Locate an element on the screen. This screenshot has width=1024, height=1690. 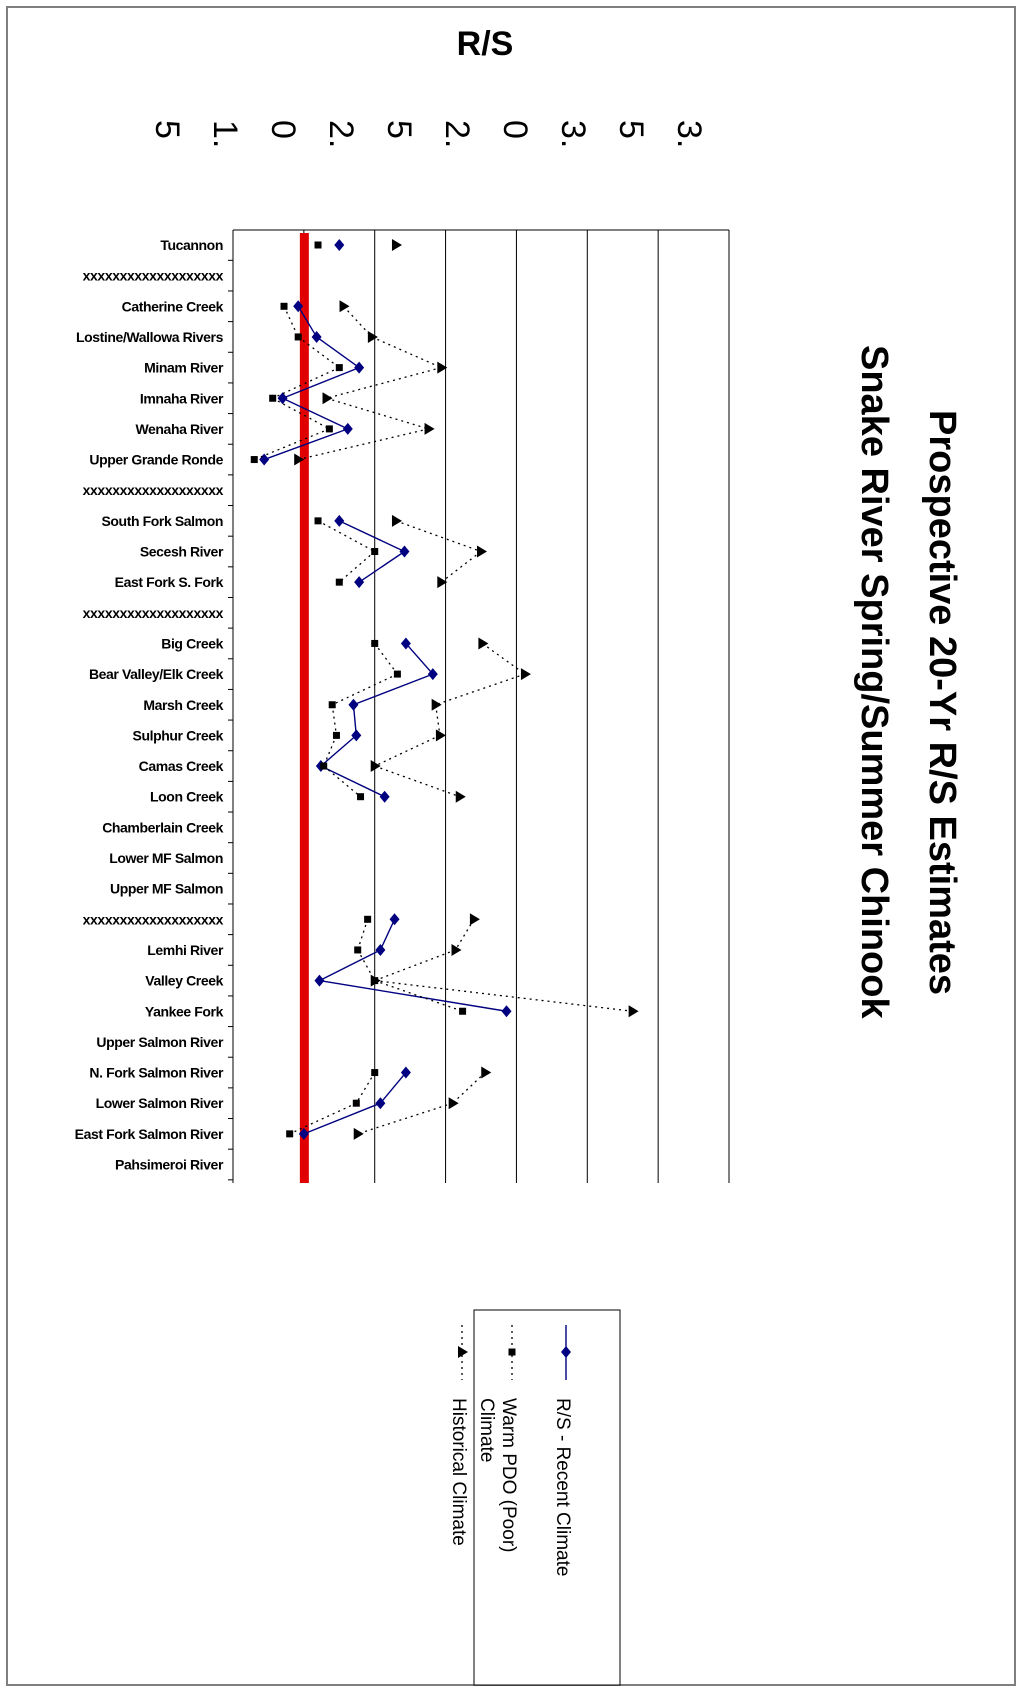
category-label-23: Lemhi River is located at coordinates (185, 950).